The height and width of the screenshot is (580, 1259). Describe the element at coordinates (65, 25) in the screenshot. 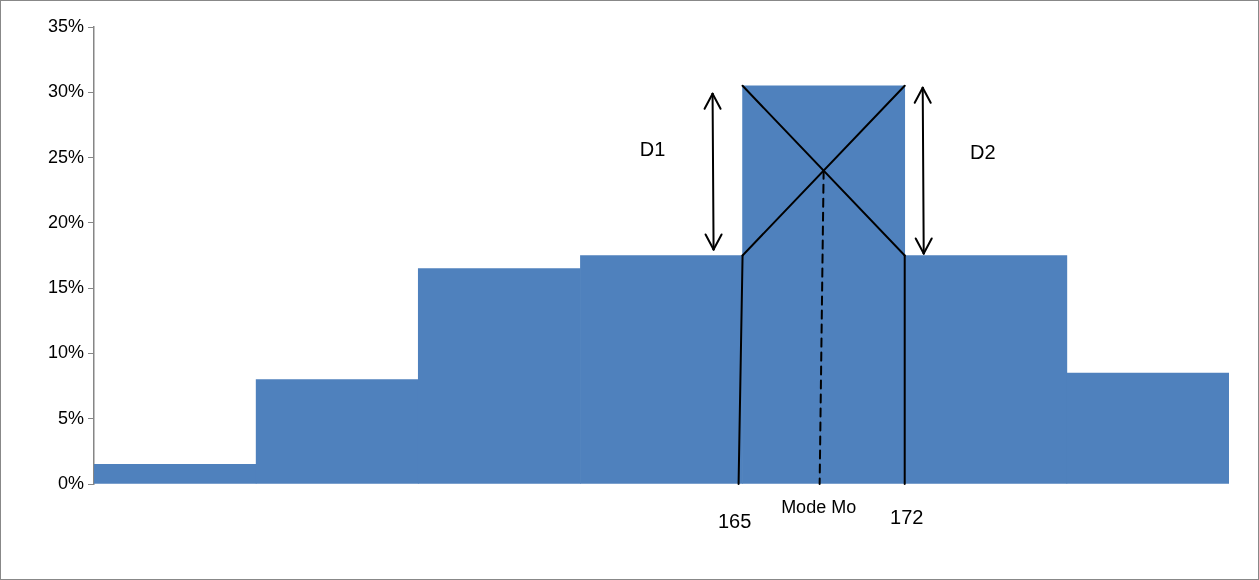

I see `y-tick-label: 35%` at that location.